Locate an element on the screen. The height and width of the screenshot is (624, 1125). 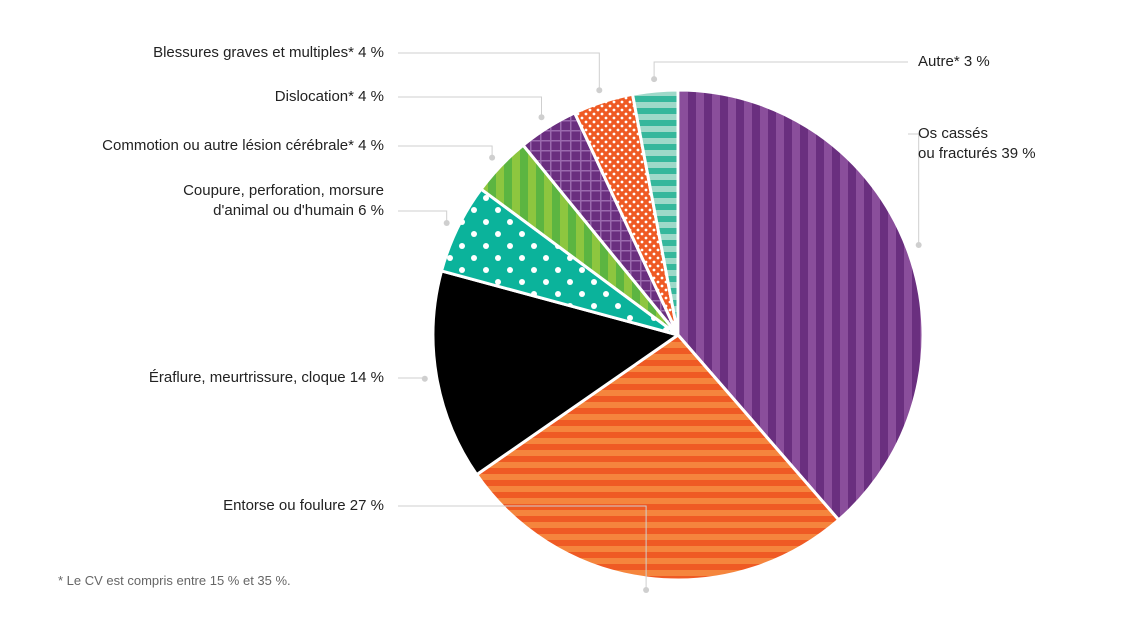
slice-label: Entorse ou foulure 27 % is located at coordinates (303, 505).